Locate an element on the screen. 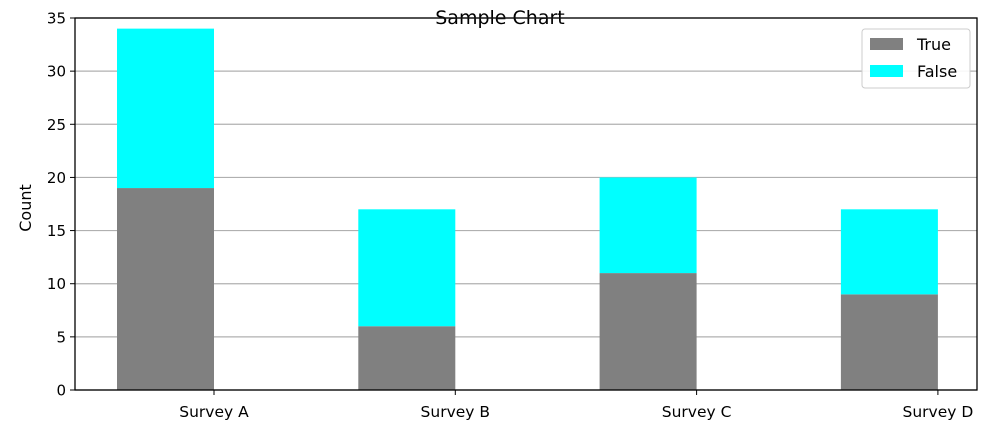  legend-label-true: True is located at coordinates (933, 44).